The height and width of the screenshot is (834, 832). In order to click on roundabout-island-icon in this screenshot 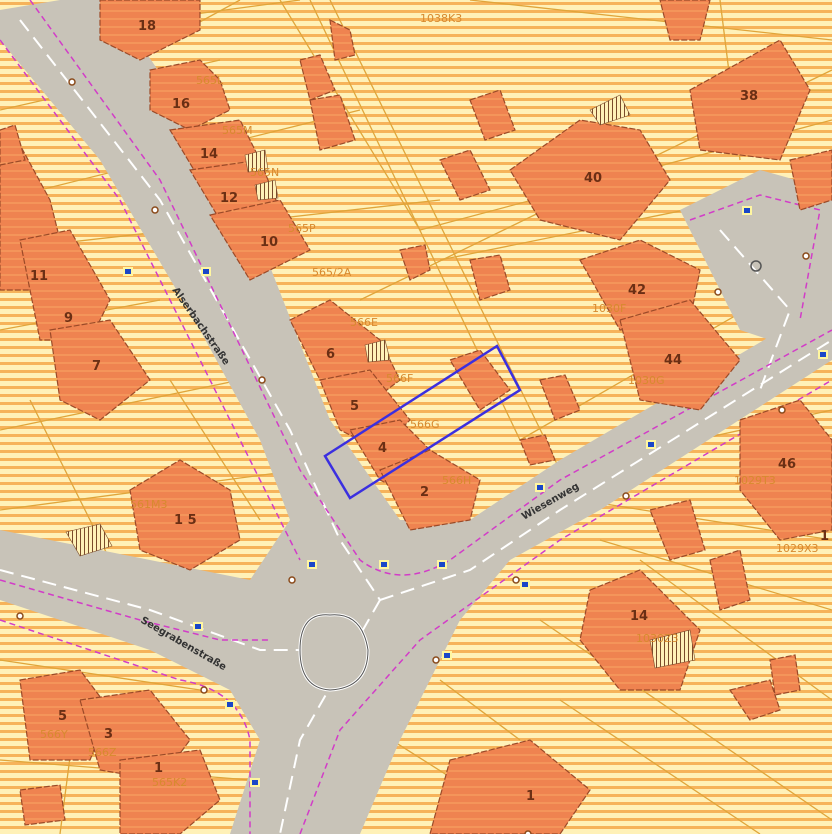, I will do `click(334, 652)`.